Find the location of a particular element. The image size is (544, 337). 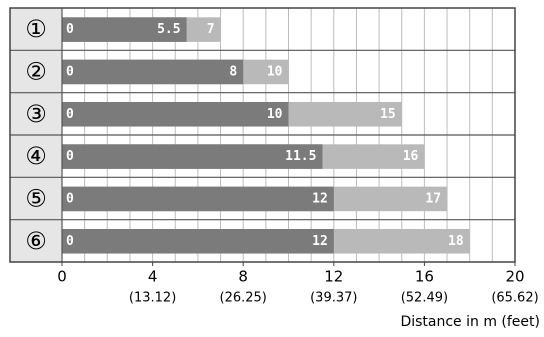

value-label: 8 is located at coordinates (233, 71).